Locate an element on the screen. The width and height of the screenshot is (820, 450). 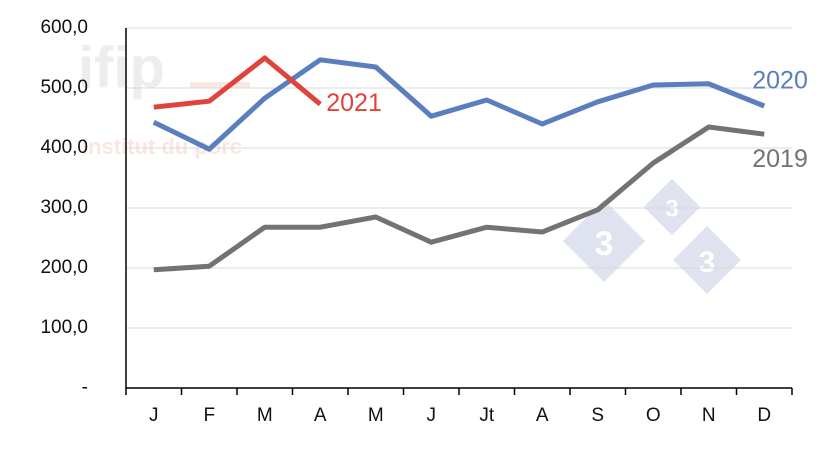
x-tick-label: O is located at coordinates (653, 415).